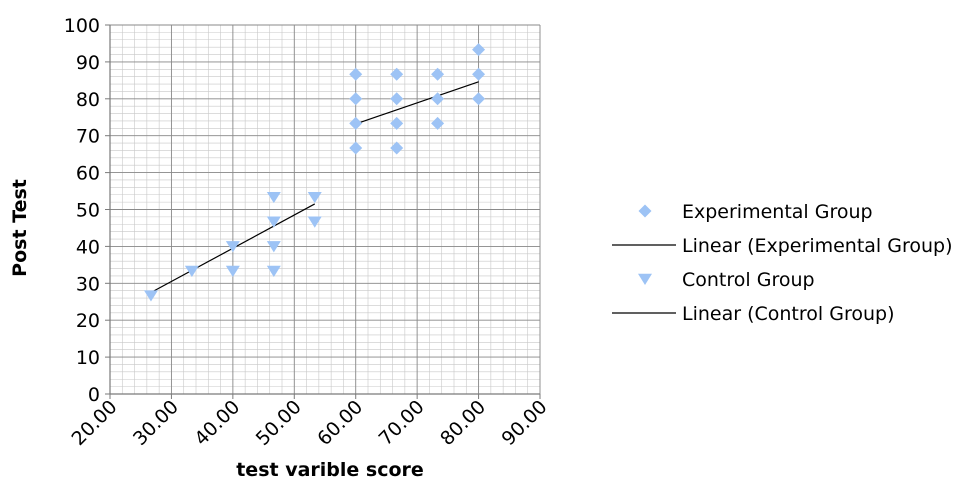 This screenshot has width=979, height=479. Describe the element at coordinates (88, 321) in the screenshot. I see `y-tick-label: 20` at that location.